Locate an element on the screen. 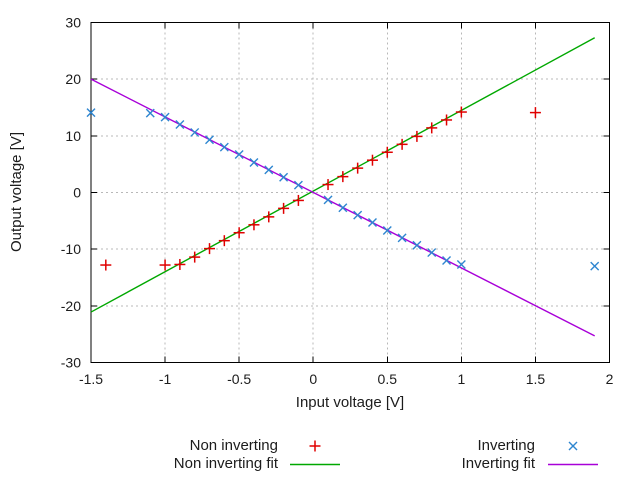 Image resolution: width=640 pixels, height=480 pixels. legend-label-inverting-fit: Inverting fit is located at coordinates (498, 463).